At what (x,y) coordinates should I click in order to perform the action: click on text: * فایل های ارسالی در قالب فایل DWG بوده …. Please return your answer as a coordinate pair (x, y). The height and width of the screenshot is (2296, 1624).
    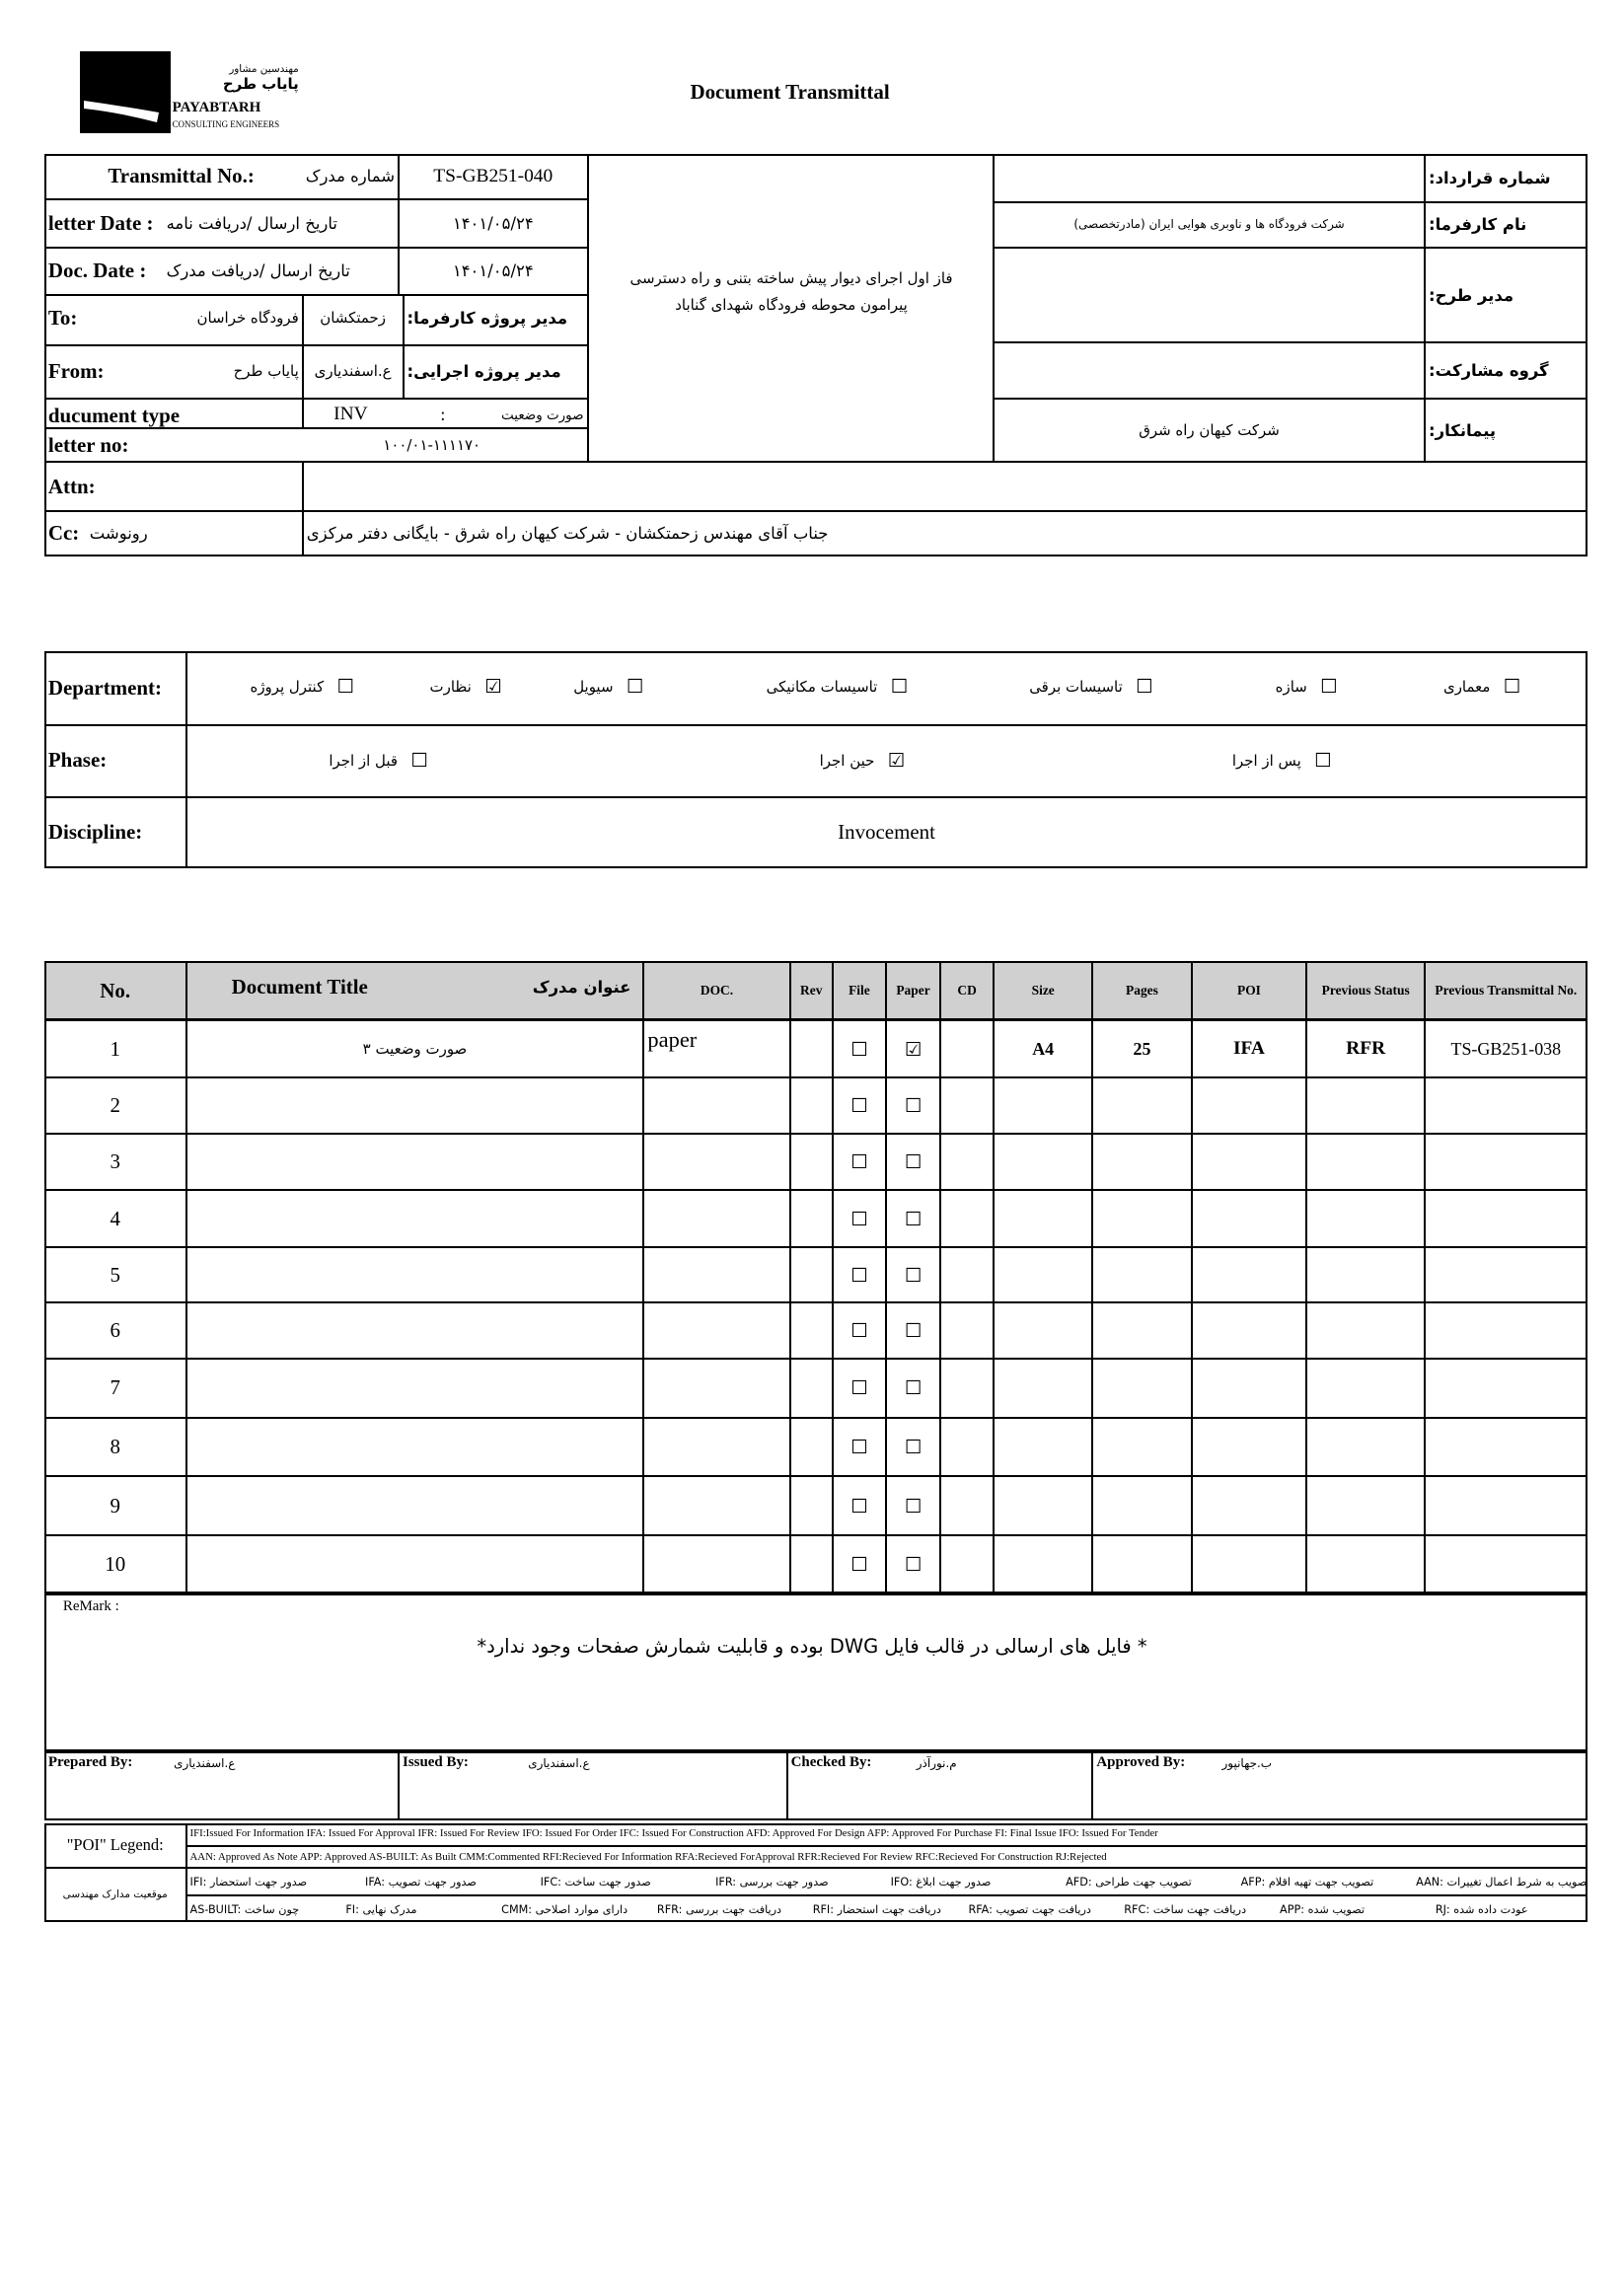
    Looking at the image, I should click on (812, 1646).